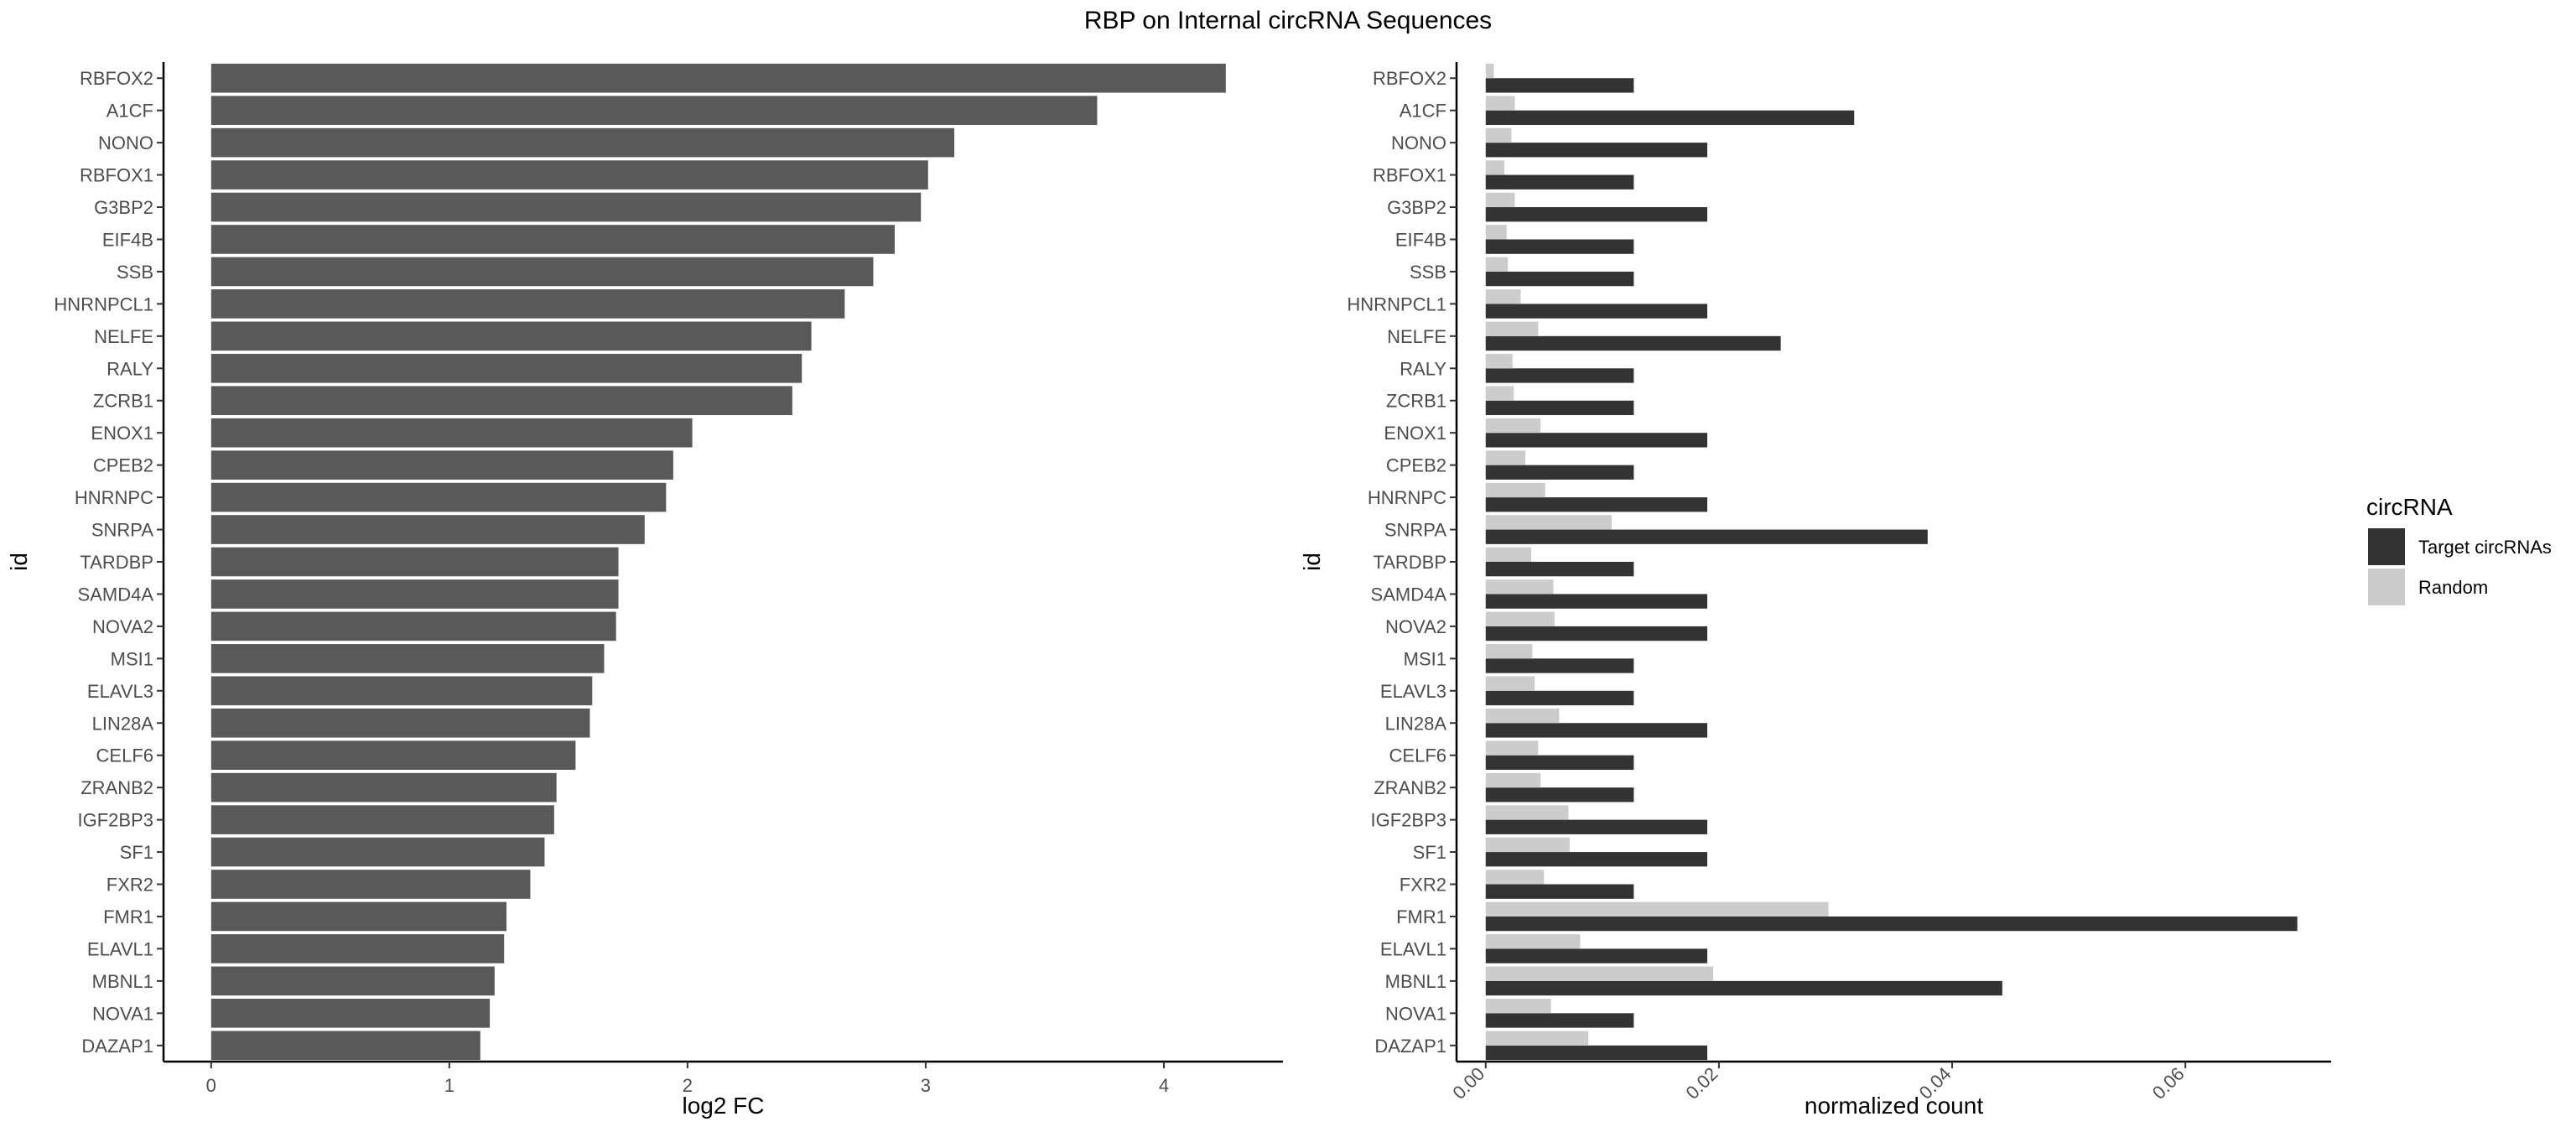  Describe the element at coordinates (723, 1106) in the screenshot. I see `x-axis-title: log2 FC` at that location.